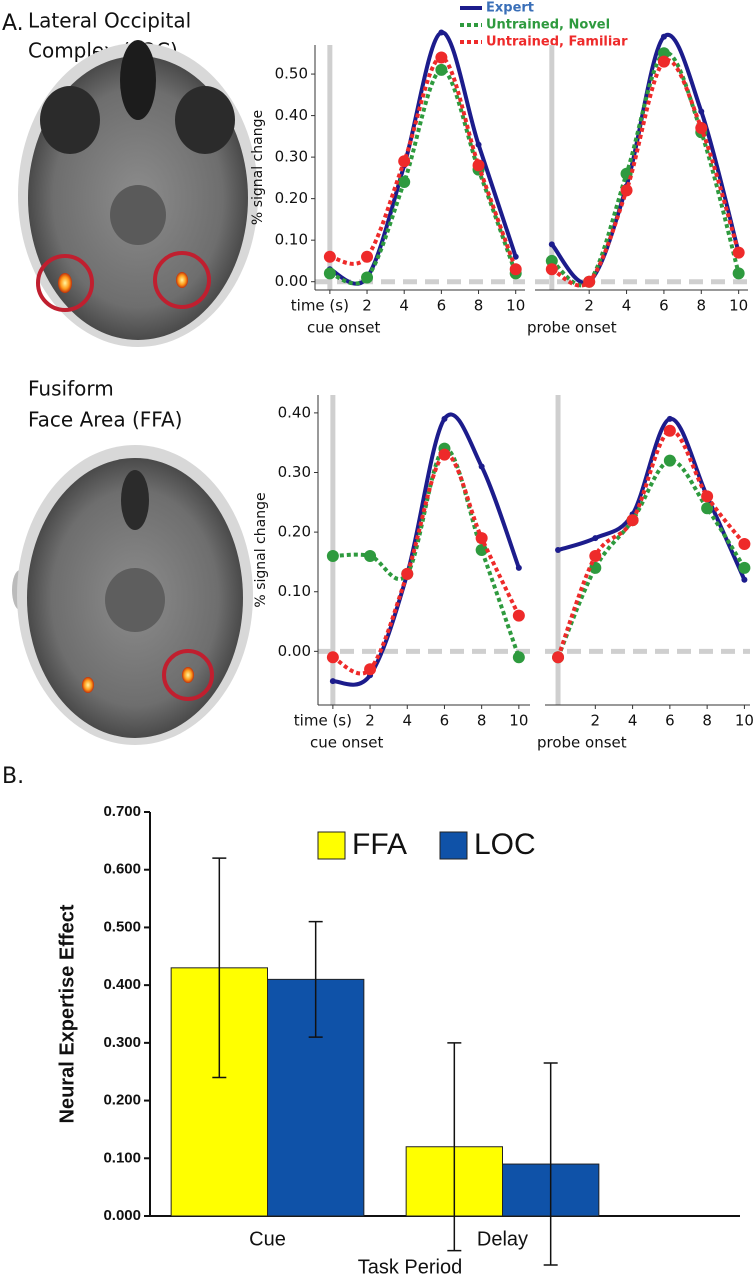 The image size is (754, 1280). Describe the element at coordinates (13, 776) in the screenshot. I see `panel-label: B.` at that location.